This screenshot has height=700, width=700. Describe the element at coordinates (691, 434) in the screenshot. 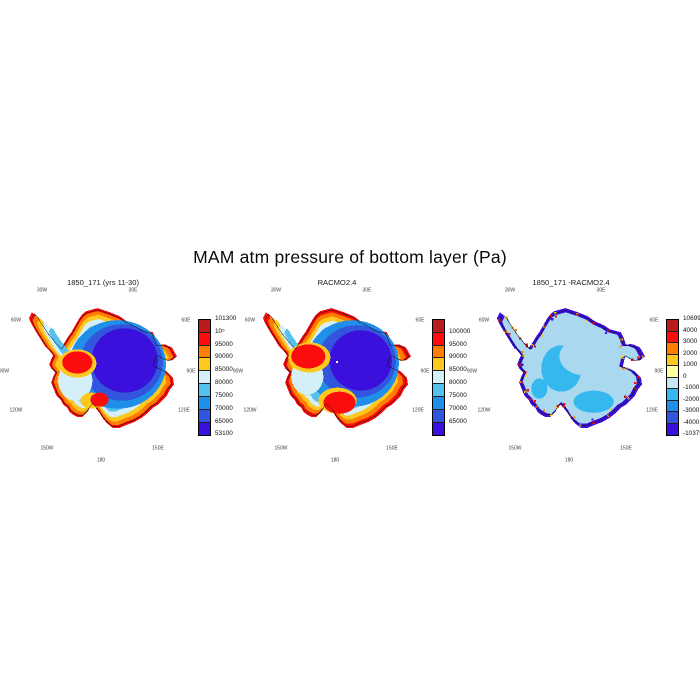

I see `colorbar-tick-label: -10379` at that location.